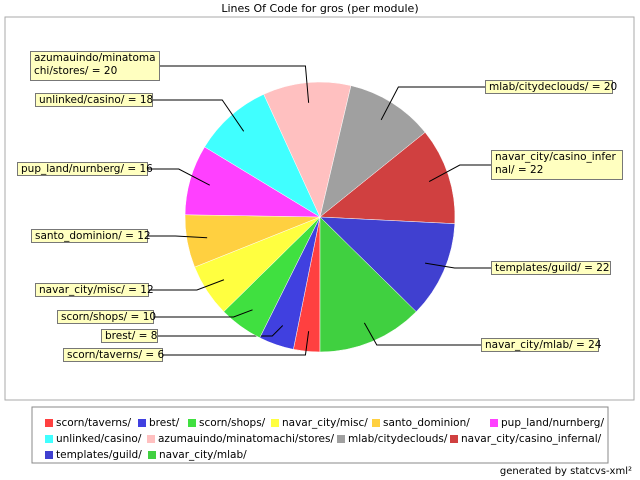  I want to click on slice-label: azumauindo/minatomachi/stores/ = 20, so click(95, 66).